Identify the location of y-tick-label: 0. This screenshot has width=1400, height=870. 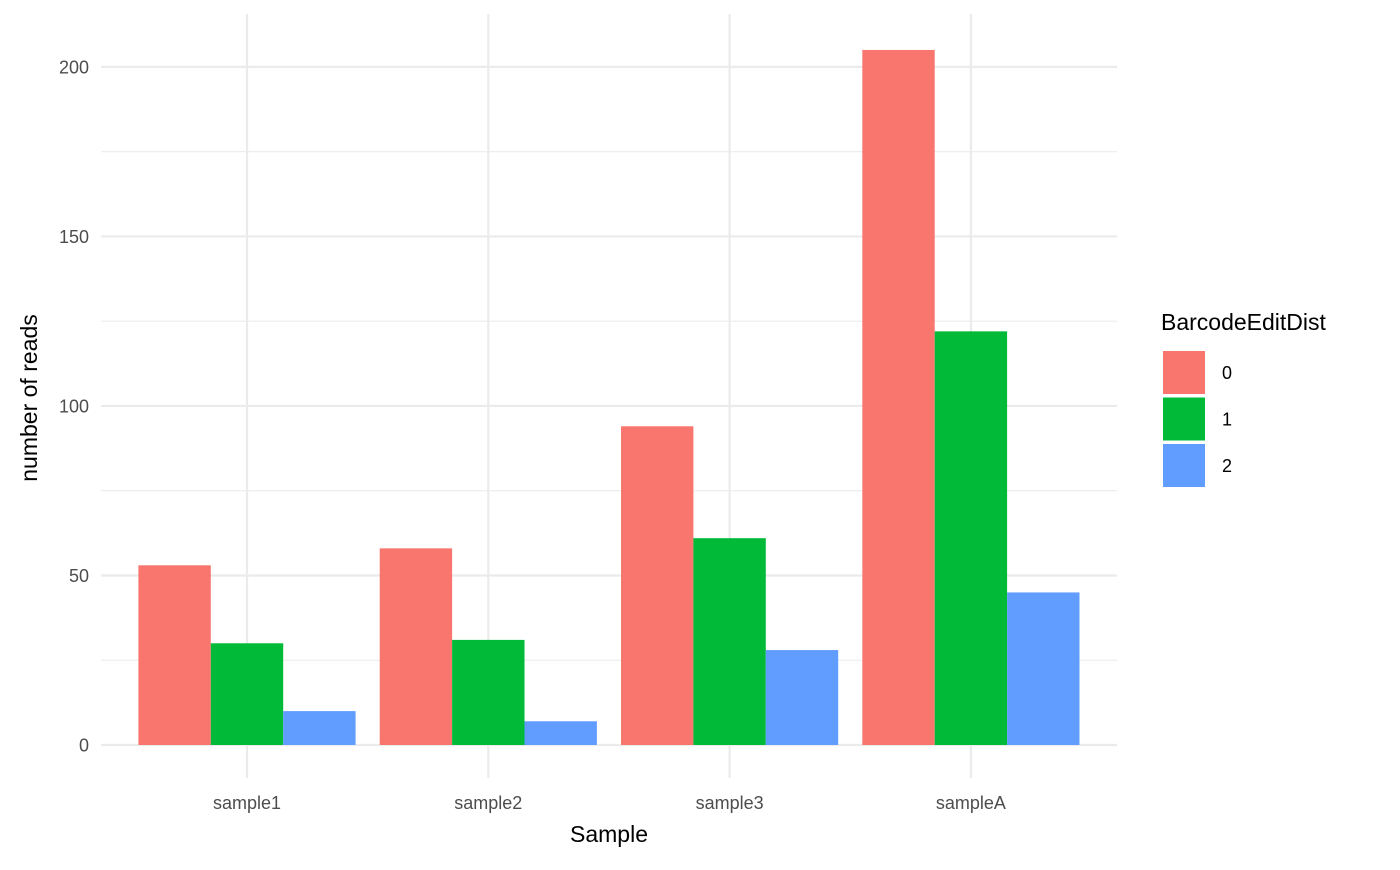
(84, 746).